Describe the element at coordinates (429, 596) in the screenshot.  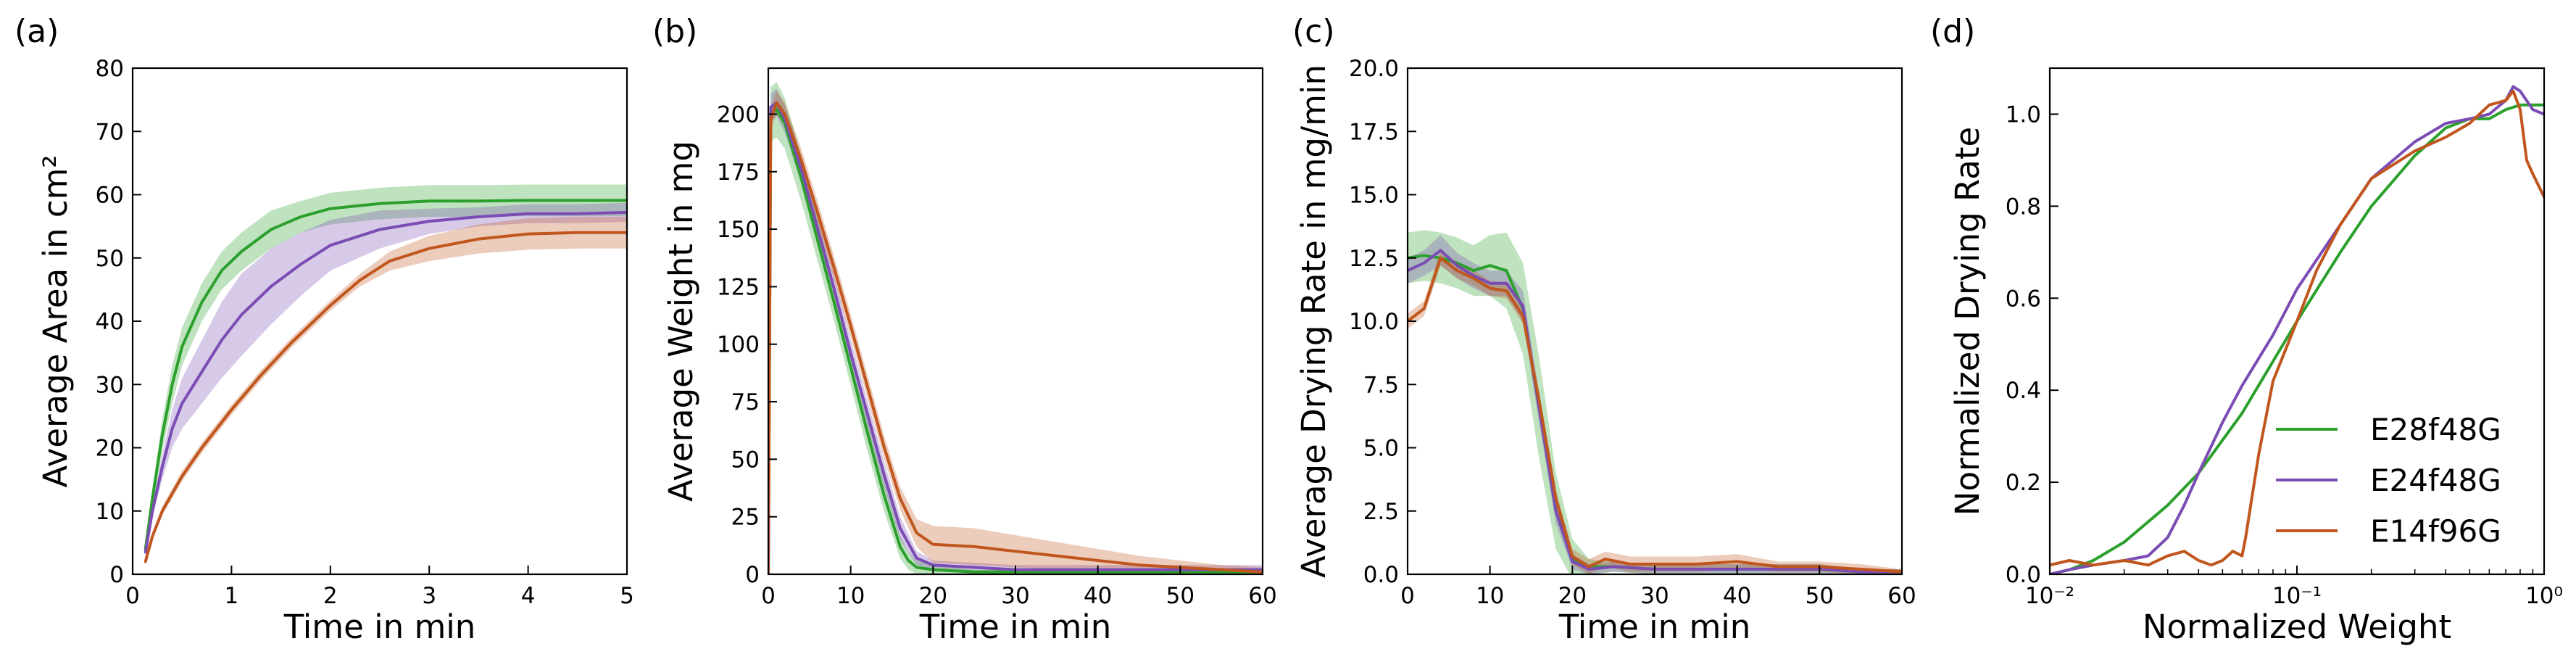
I see `x-tick-label: 3` at that location.